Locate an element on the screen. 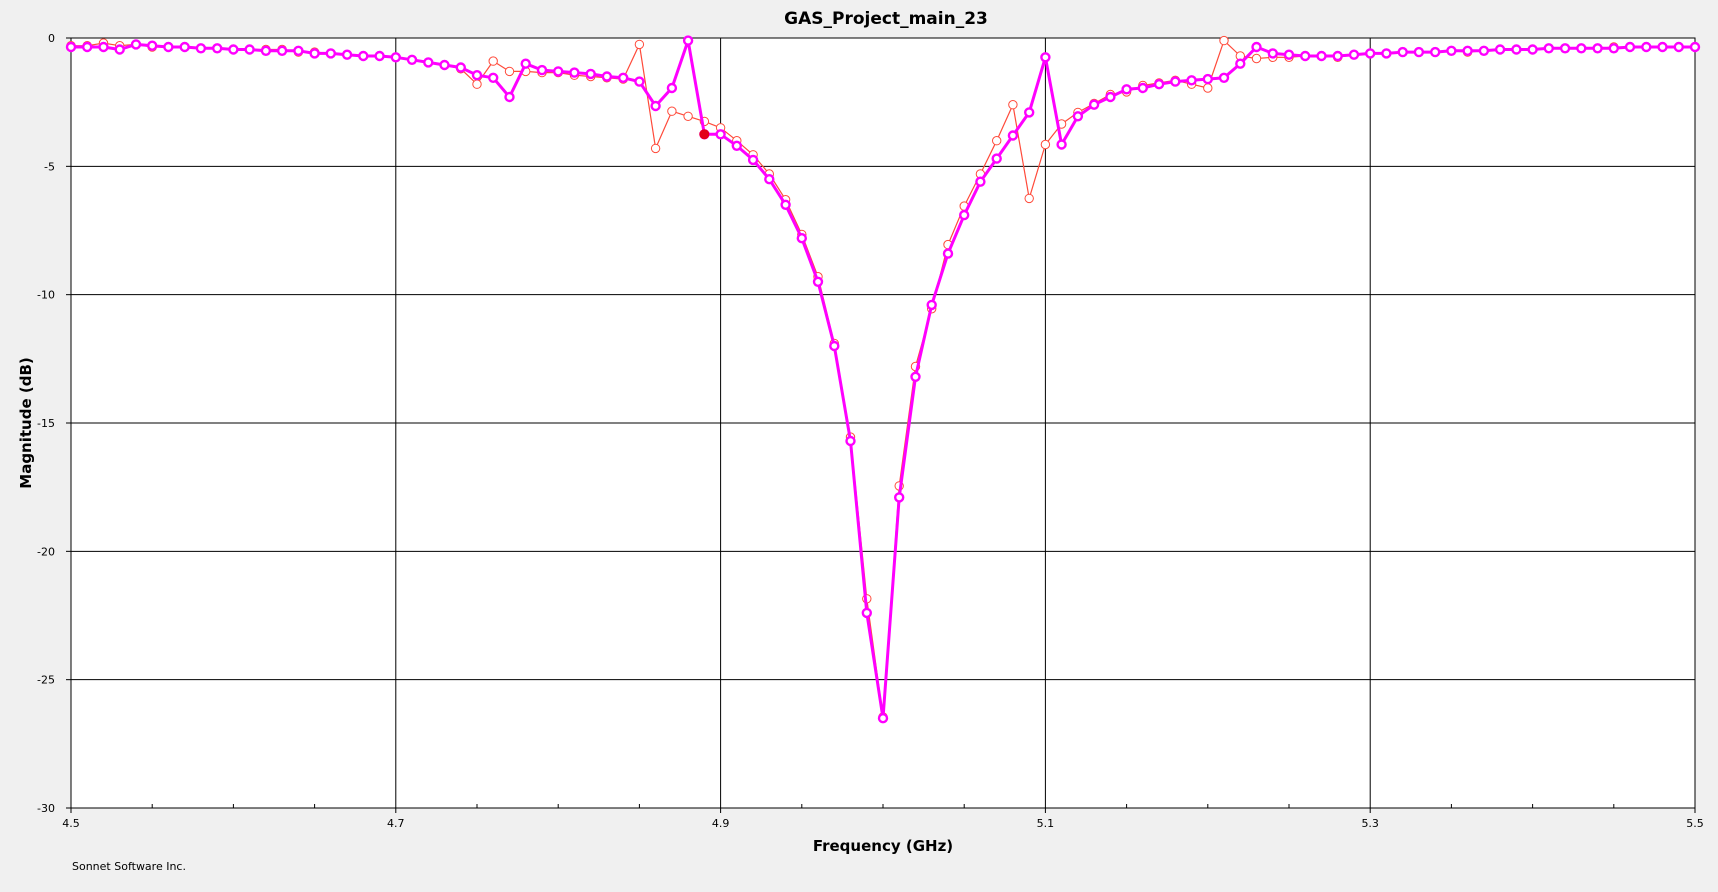 This screenshot has width=1718, height=892. x-tick-label: 4.5 is located at coordinates (71, 823).